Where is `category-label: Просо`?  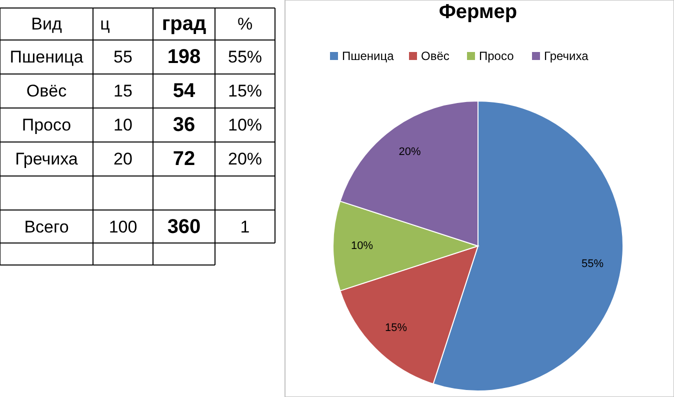 category-label: Просо is located at coordinates (47, 125).